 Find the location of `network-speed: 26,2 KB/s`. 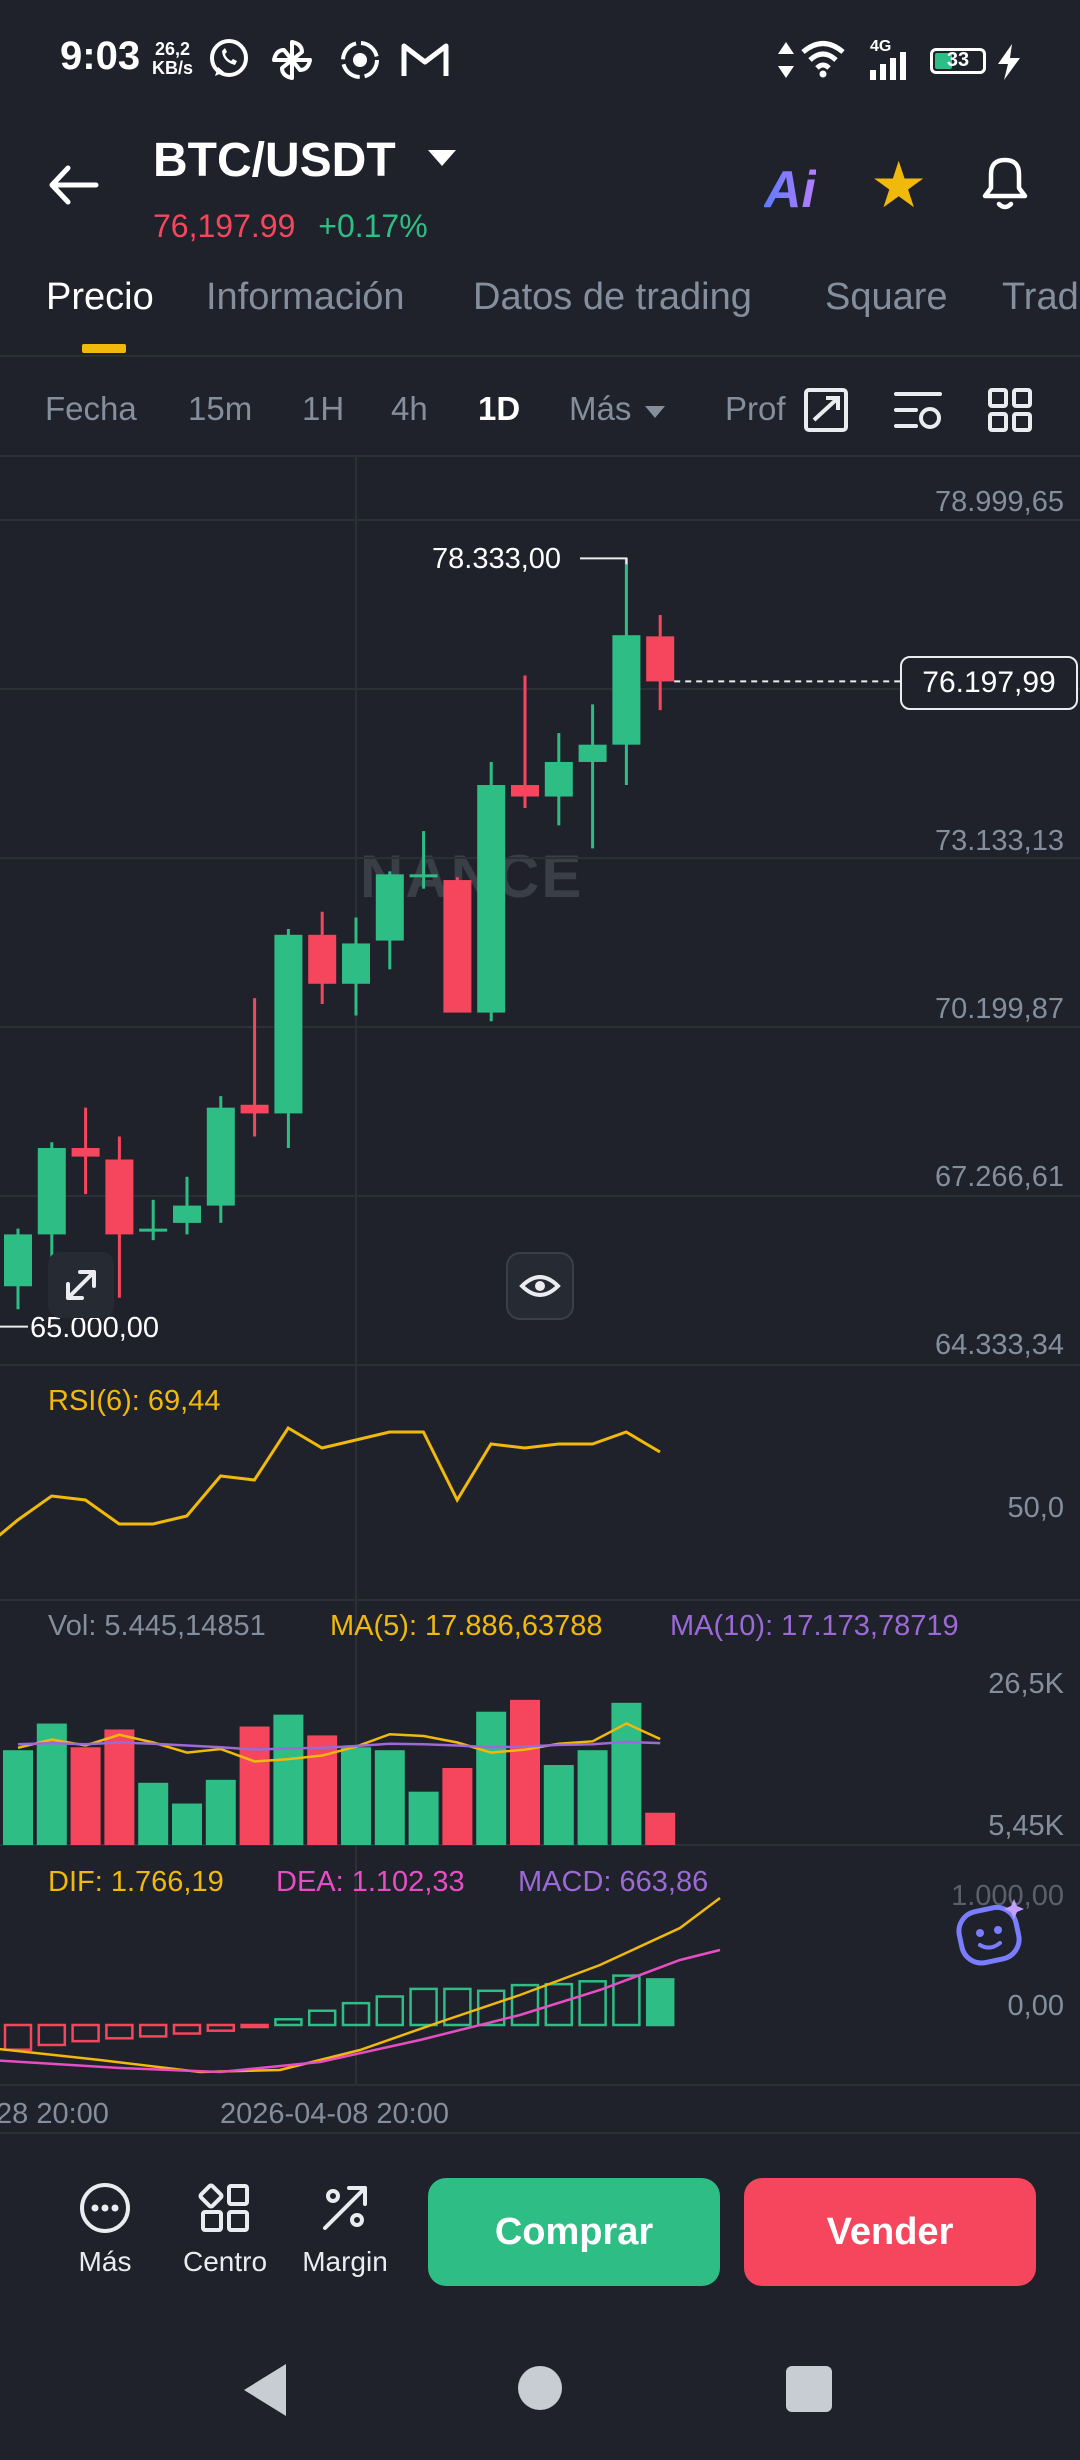

network-speed: 26,2 KB/s is located at coordinates (172, 59).